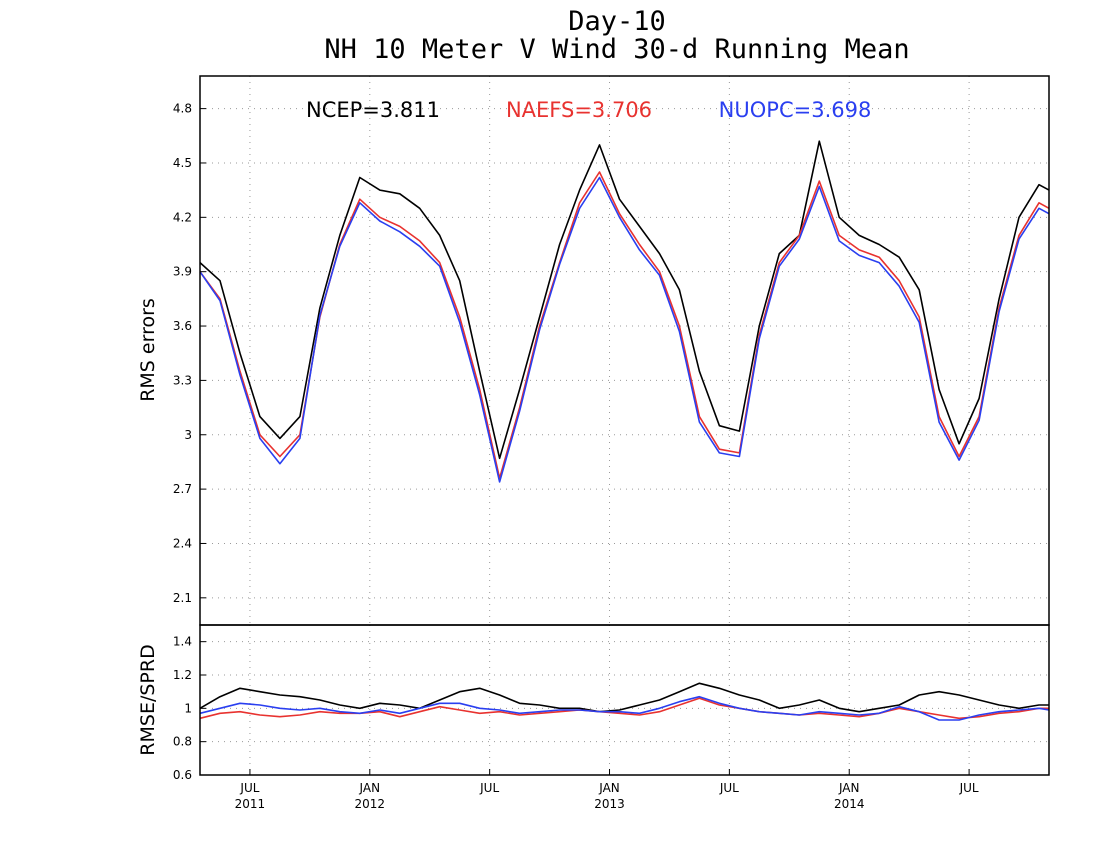 The image size is (1100, 850). Describe the element at coordinates (182, 775) in the screenshot. I see `bottom-panel-y-tick-label: 0.6` at that location.